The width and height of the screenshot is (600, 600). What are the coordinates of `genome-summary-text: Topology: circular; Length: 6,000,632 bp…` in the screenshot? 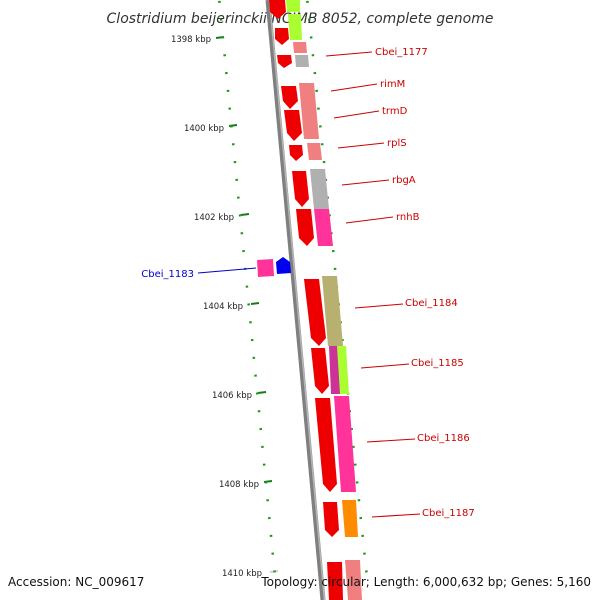 It's located at (425, 582).